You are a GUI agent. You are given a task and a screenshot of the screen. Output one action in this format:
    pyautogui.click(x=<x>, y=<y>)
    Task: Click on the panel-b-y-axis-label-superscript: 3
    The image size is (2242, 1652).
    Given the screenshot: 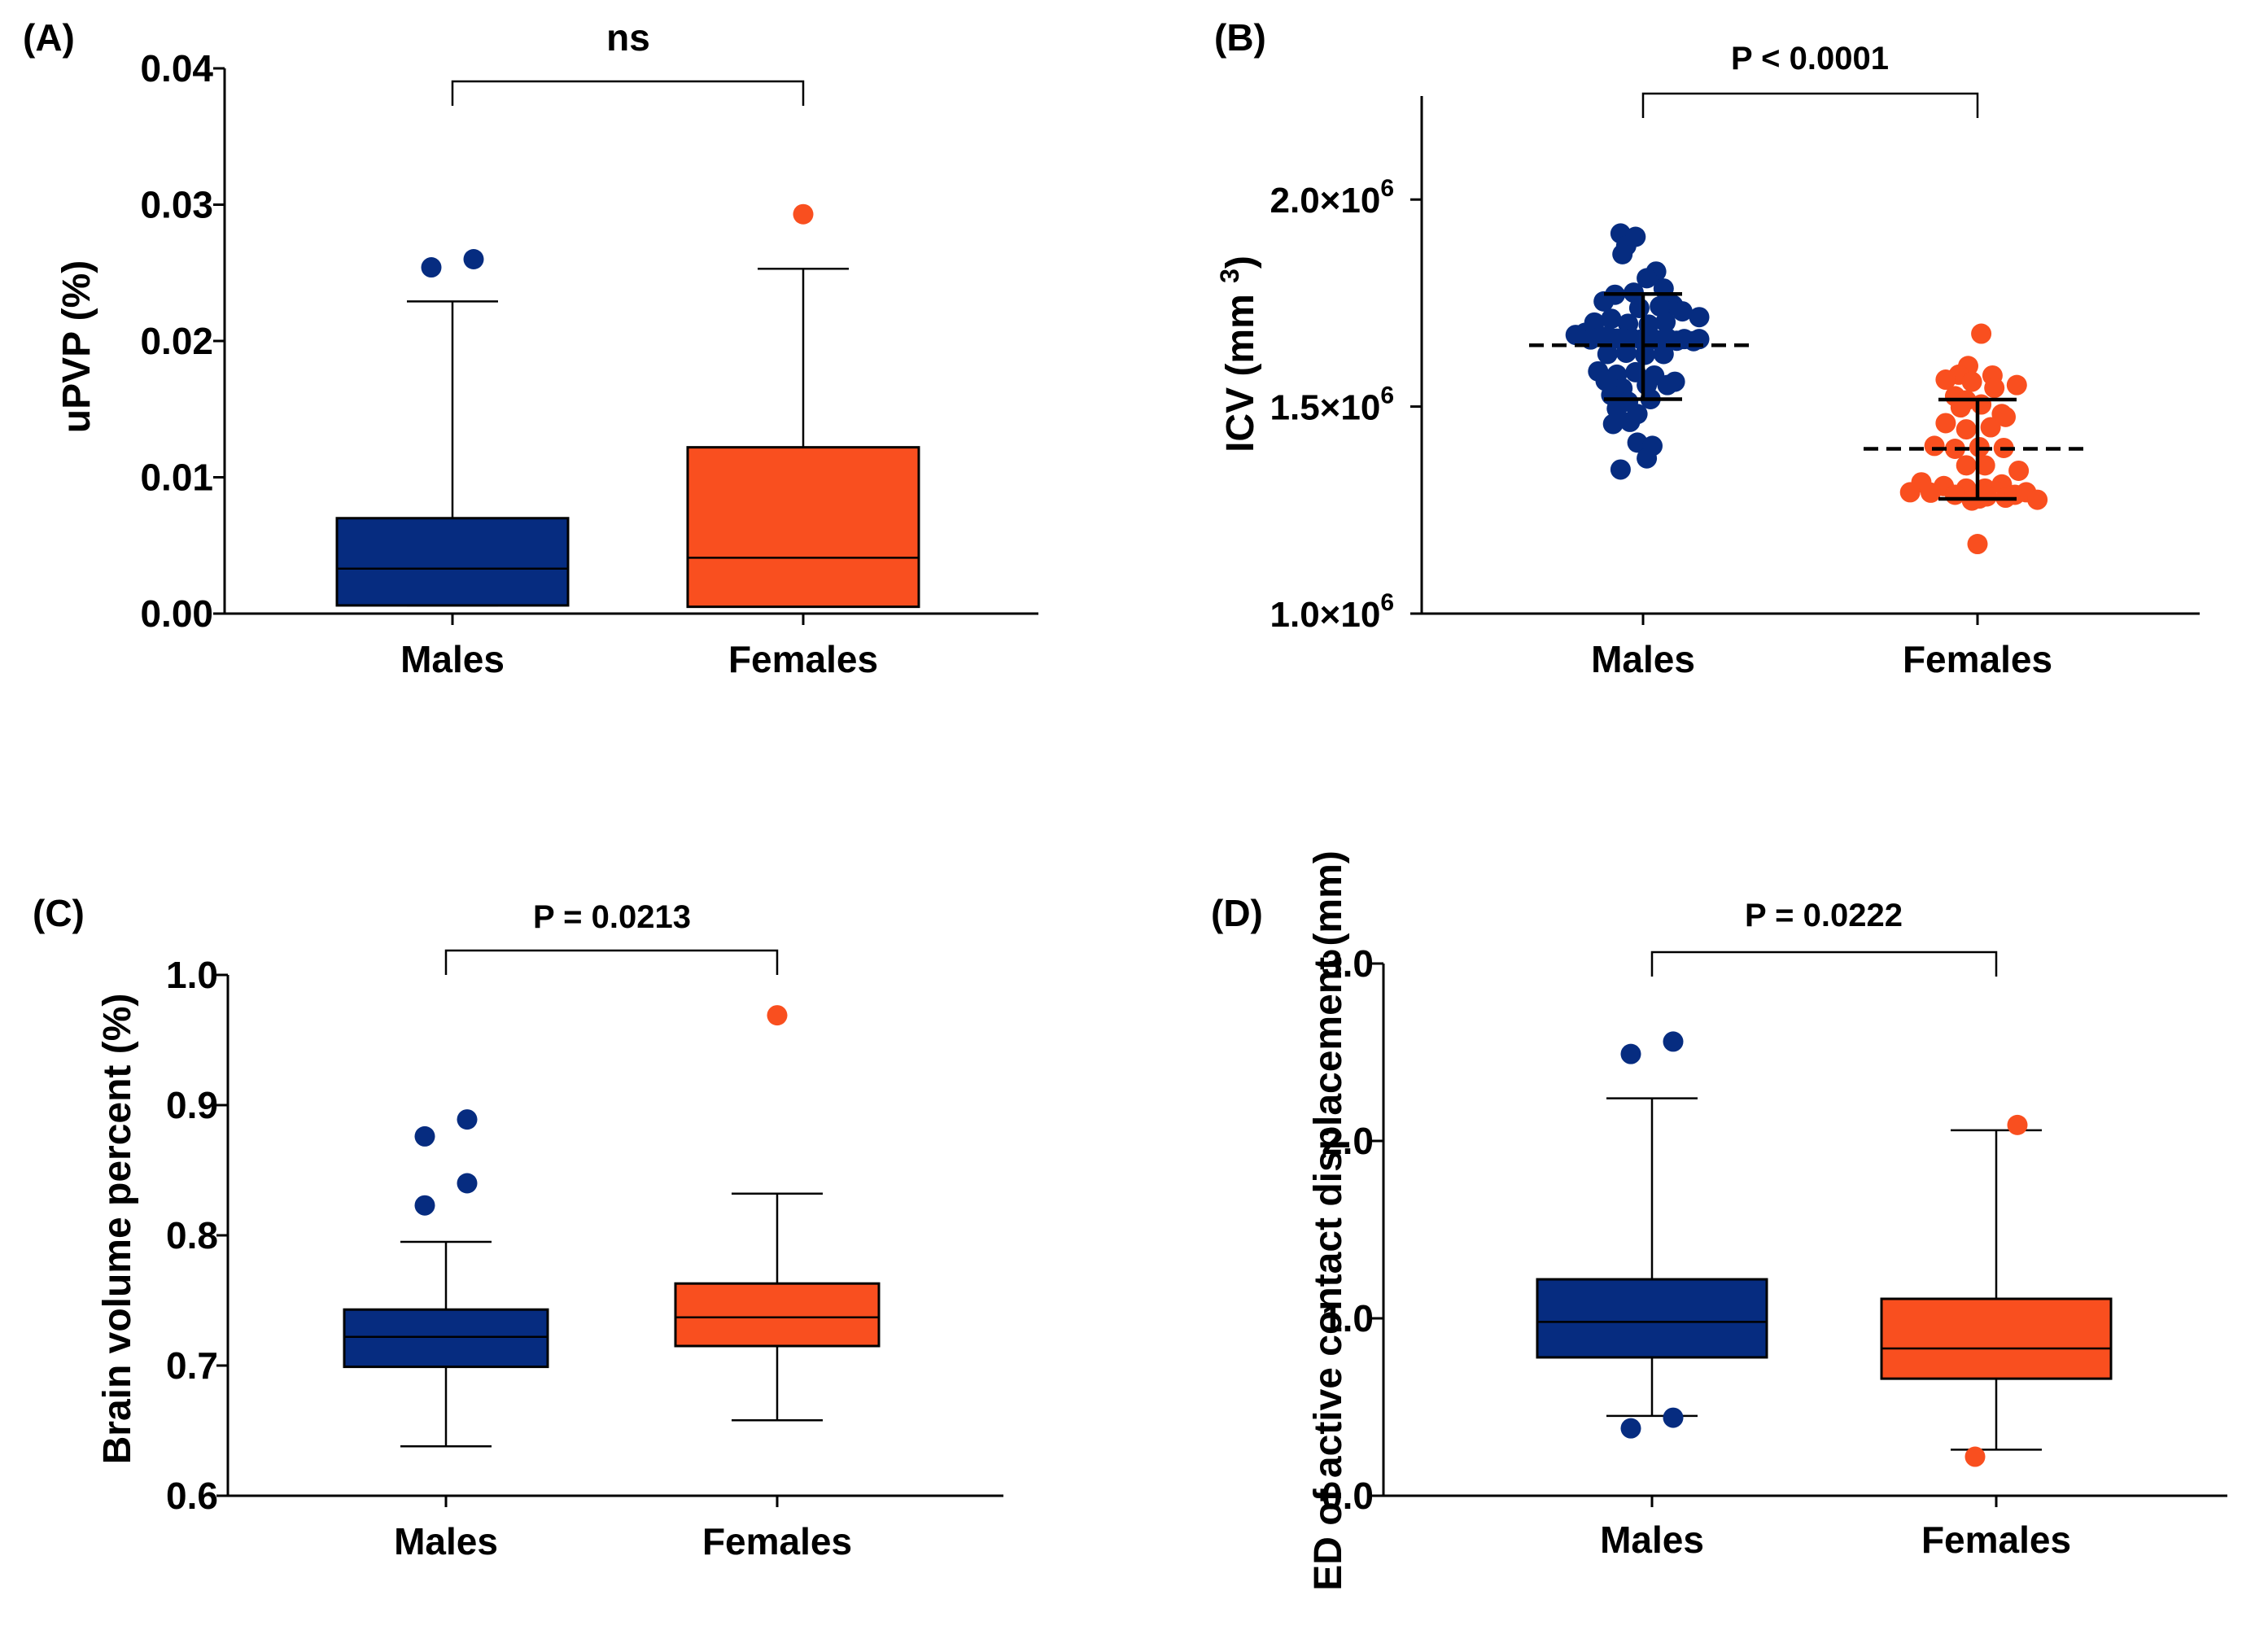 What is the action you would take?
    pyautogui.click(x=1229, y=276)
    